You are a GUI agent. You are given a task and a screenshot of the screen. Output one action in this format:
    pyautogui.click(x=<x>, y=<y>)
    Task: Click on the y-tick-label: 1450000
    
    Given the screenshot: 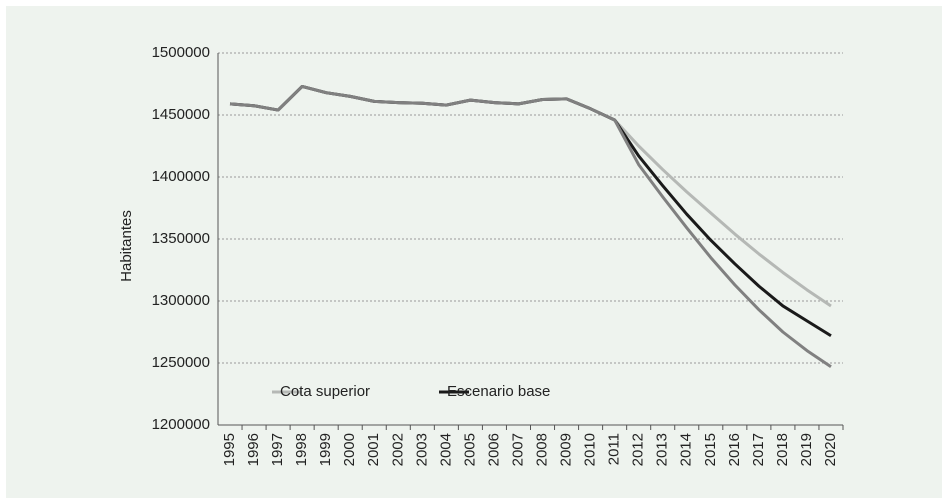 What is the action you would take?
    pyautogui.click(x=181, y=114)
    